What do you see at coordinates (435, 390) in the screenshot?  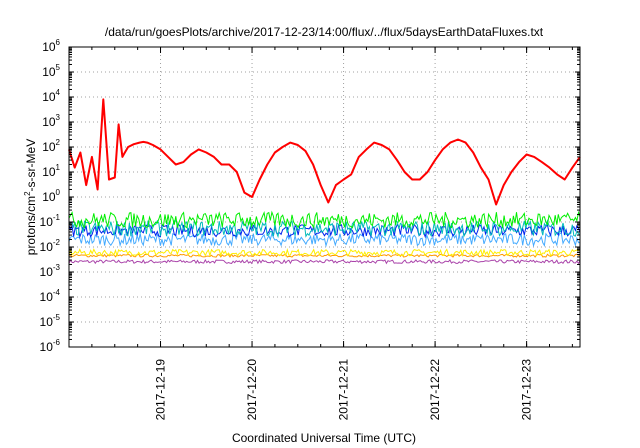 I see `x-tick-label: 2017-12-22` at bounding box center [435, 390].